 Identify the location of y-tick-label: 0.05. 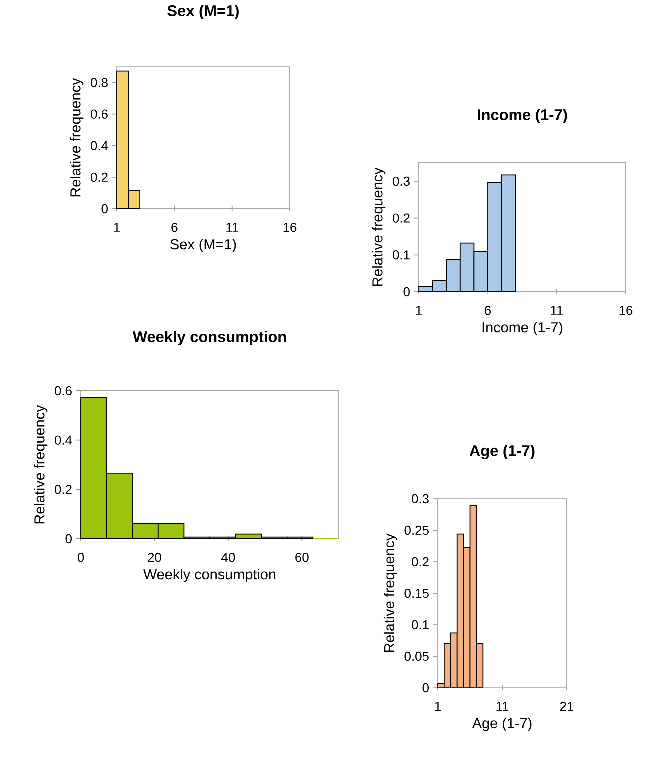
(416, 657).